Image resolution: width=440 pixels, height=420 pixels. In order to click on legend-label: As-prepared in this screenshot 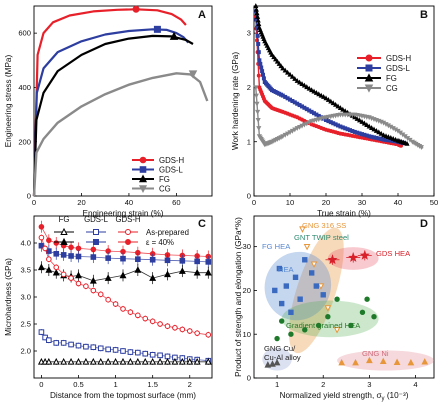, I will do `click(167, 232)`.